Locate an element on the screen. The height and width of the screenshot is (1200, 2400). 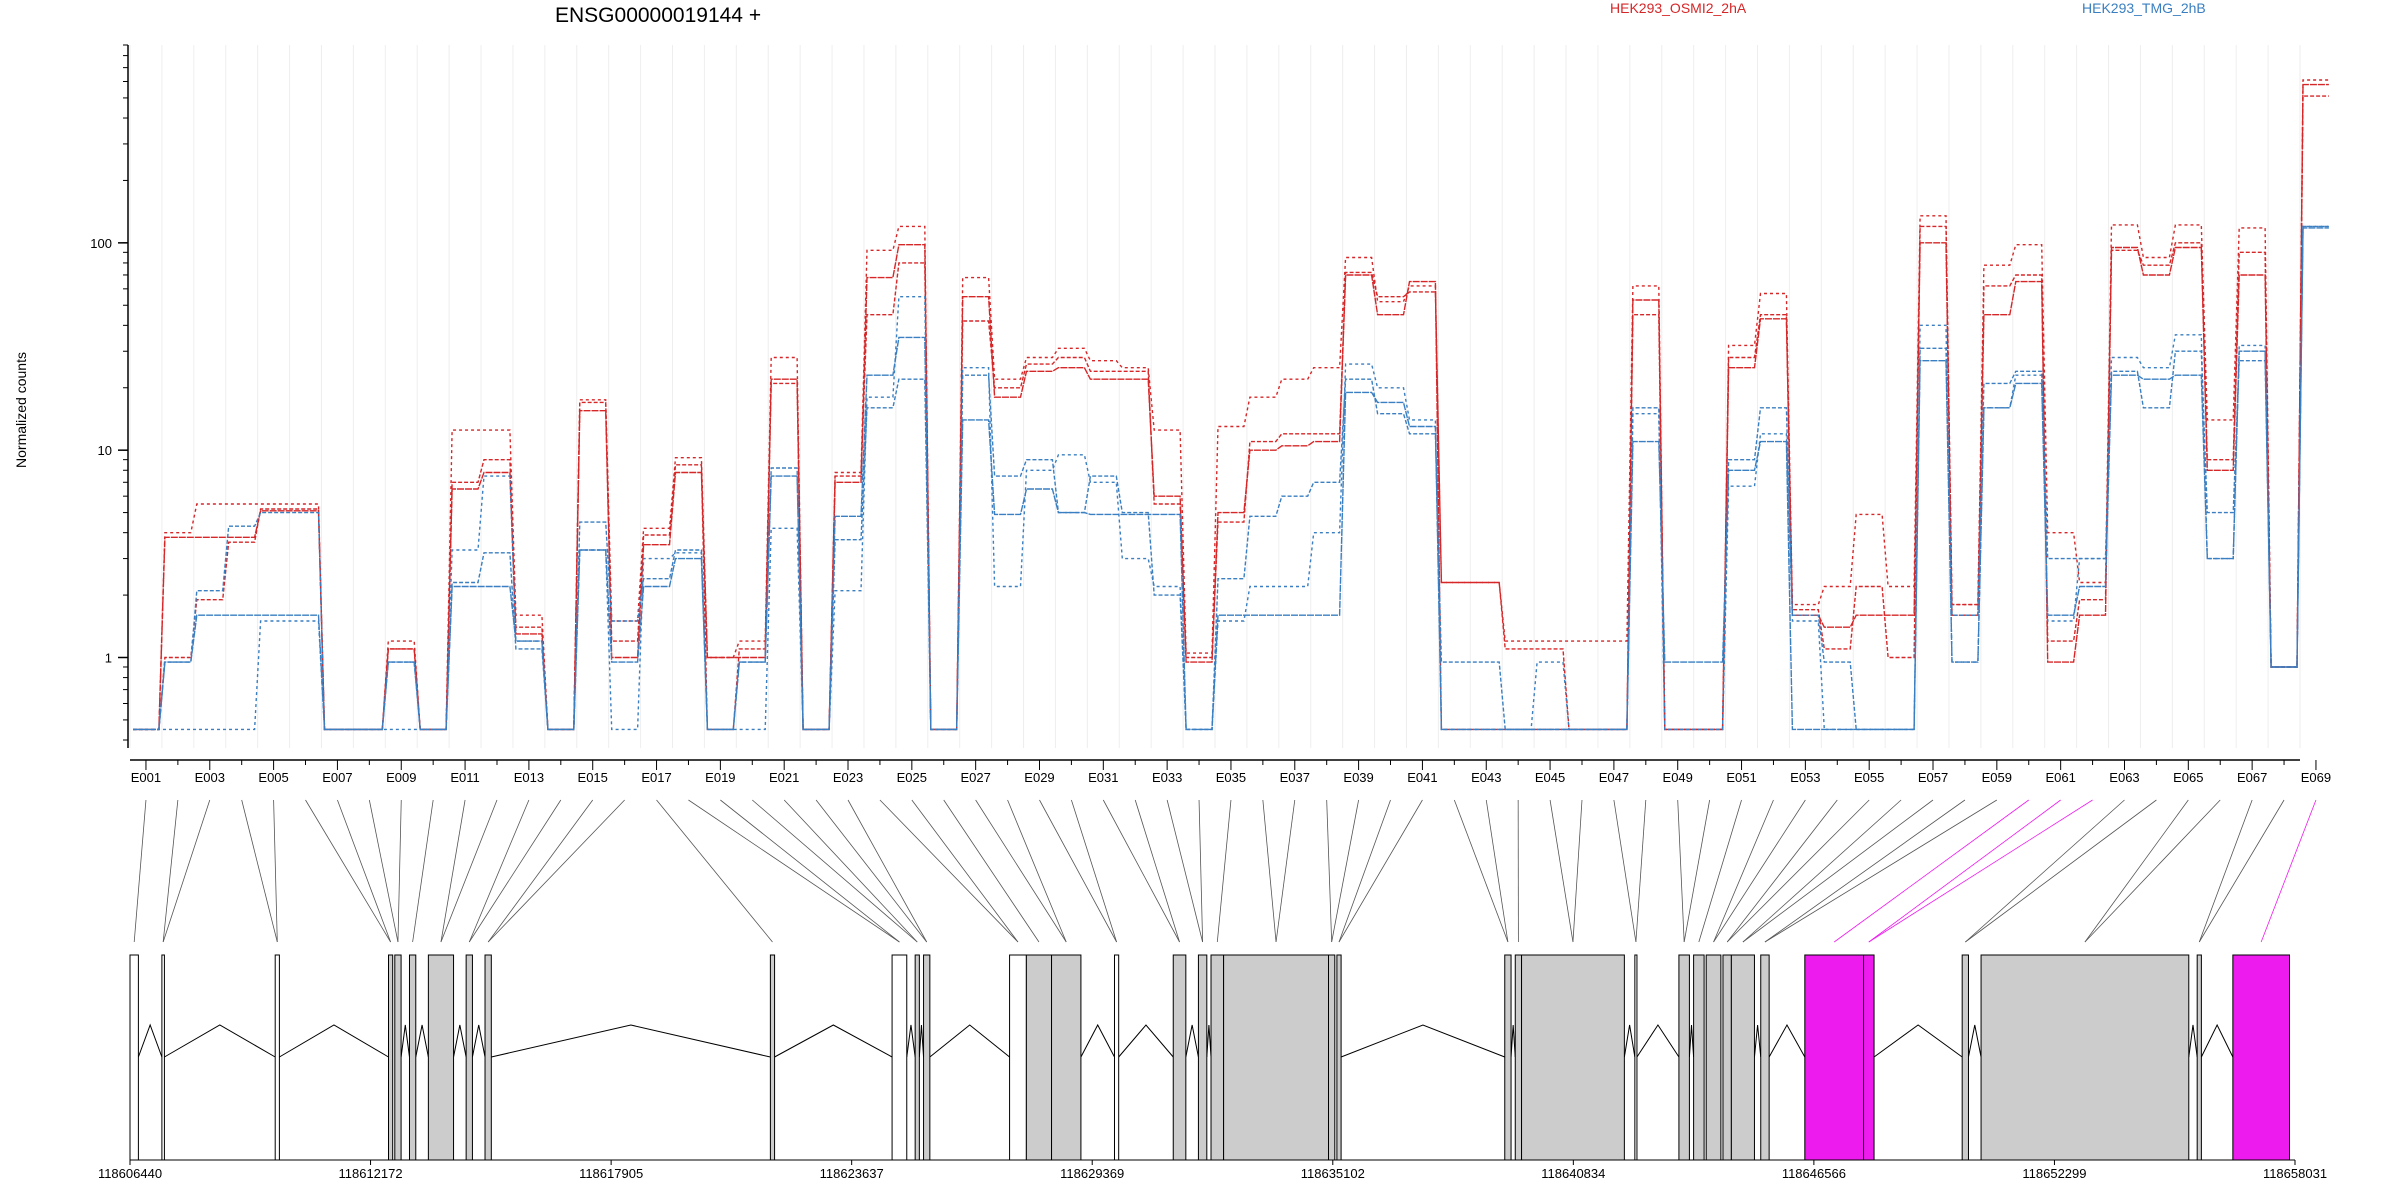
exon-label: E061 is located at coordinates (2060, 777).